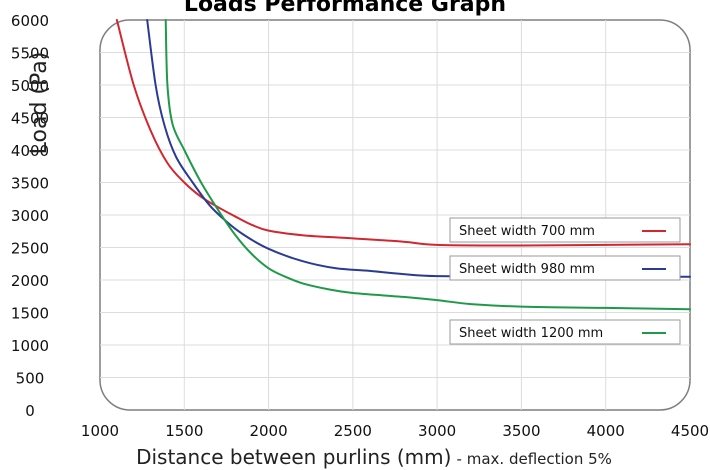  Describe the element at coordinates (30, 379) in the screenshot. I see `y-tick-label: 500` at that location.